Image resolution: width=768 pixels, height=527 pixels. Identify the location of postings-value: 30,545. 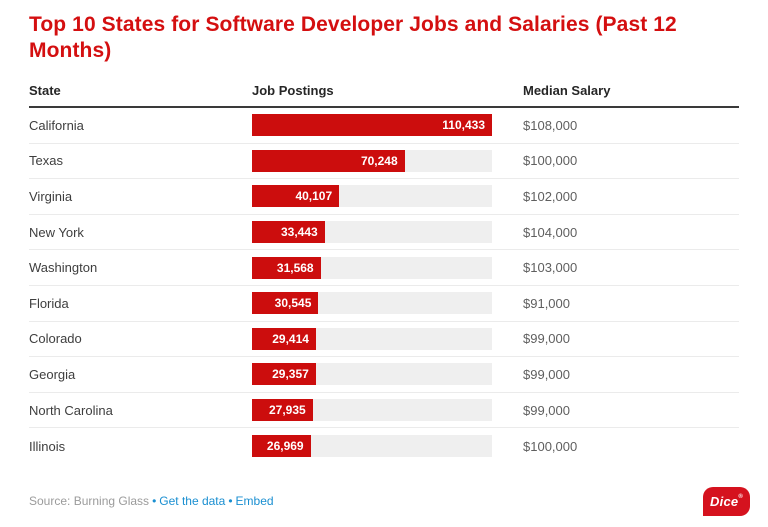
(293, 303).